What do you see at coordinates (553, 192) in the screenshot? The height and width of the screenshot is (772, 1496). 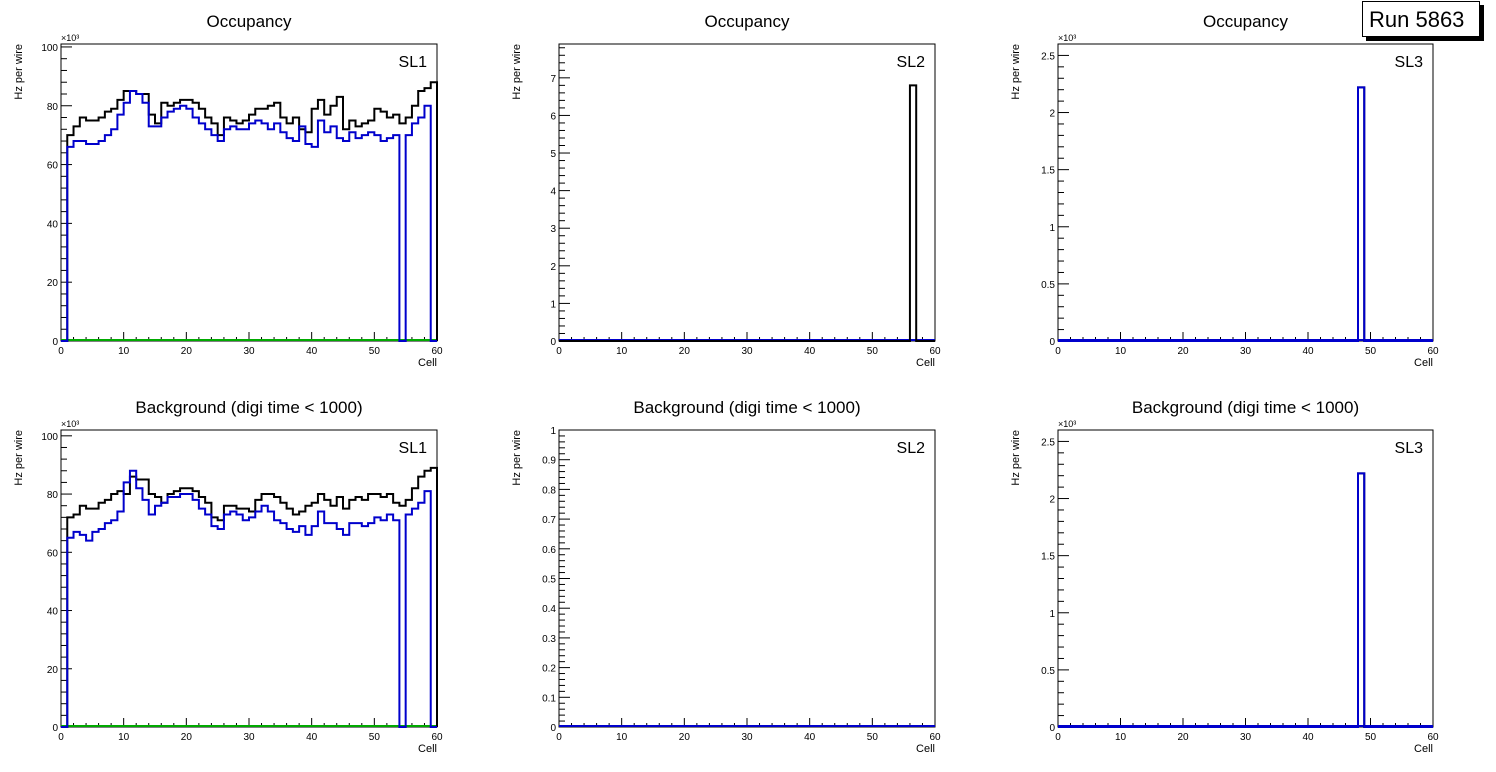 I see `y-tick-label: 4` at bounding box center [553, 192].